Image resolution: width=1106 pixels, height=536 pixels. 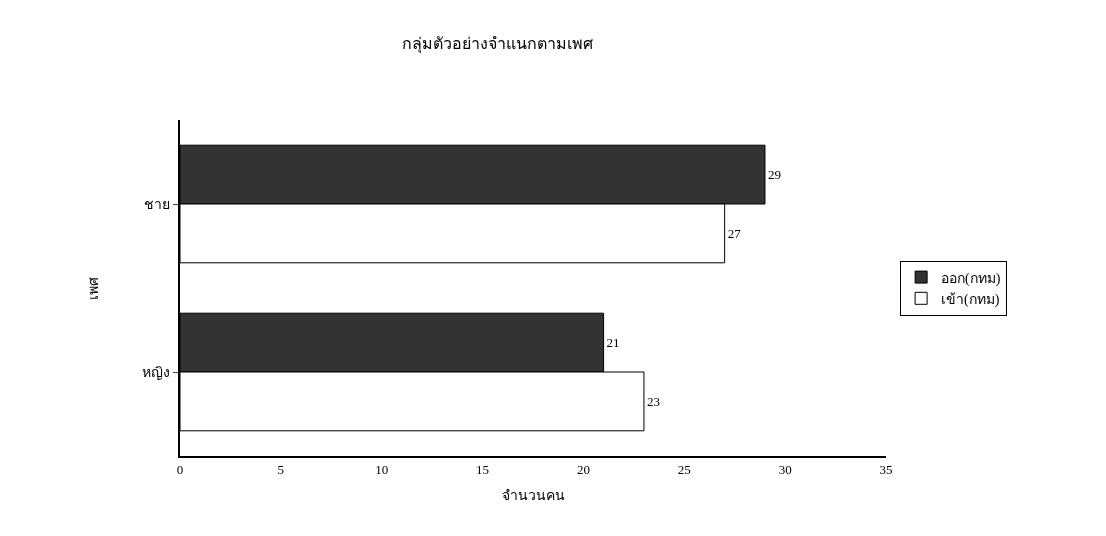 What do you see at coordinates (281, 469) in the screenshot?
I see `x-tick-label: 5` at bounding box center [281, 469].